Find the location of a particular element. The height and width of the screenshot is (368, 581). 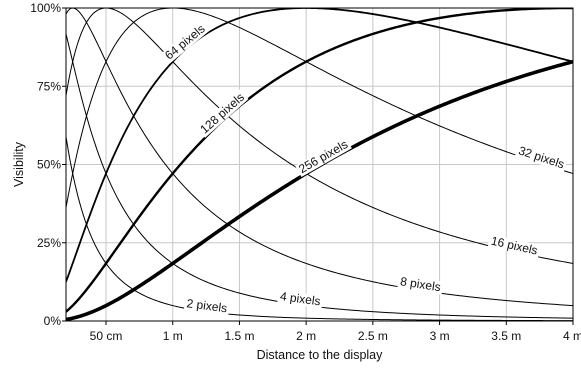

series-label-group: 16 pixels is located at coordinates (514, 246).